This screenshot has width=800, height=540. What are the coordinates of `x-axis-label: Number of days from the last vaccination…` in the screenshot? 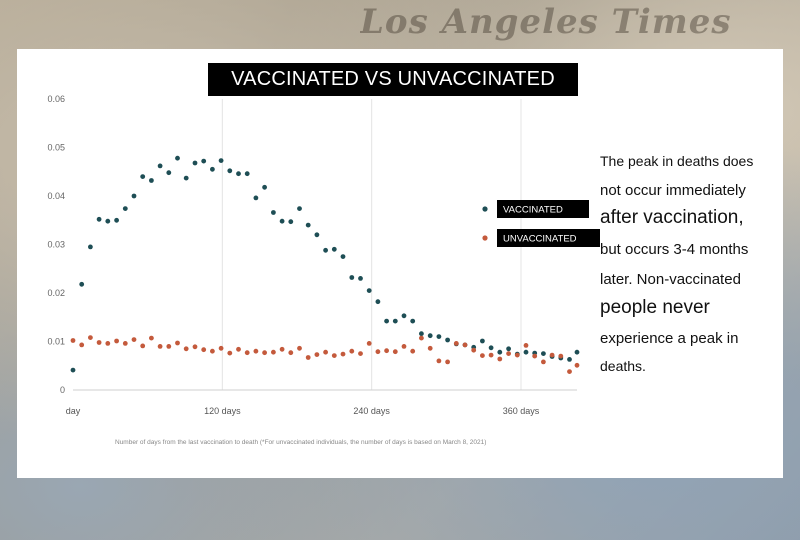 It's located at (300, 442).